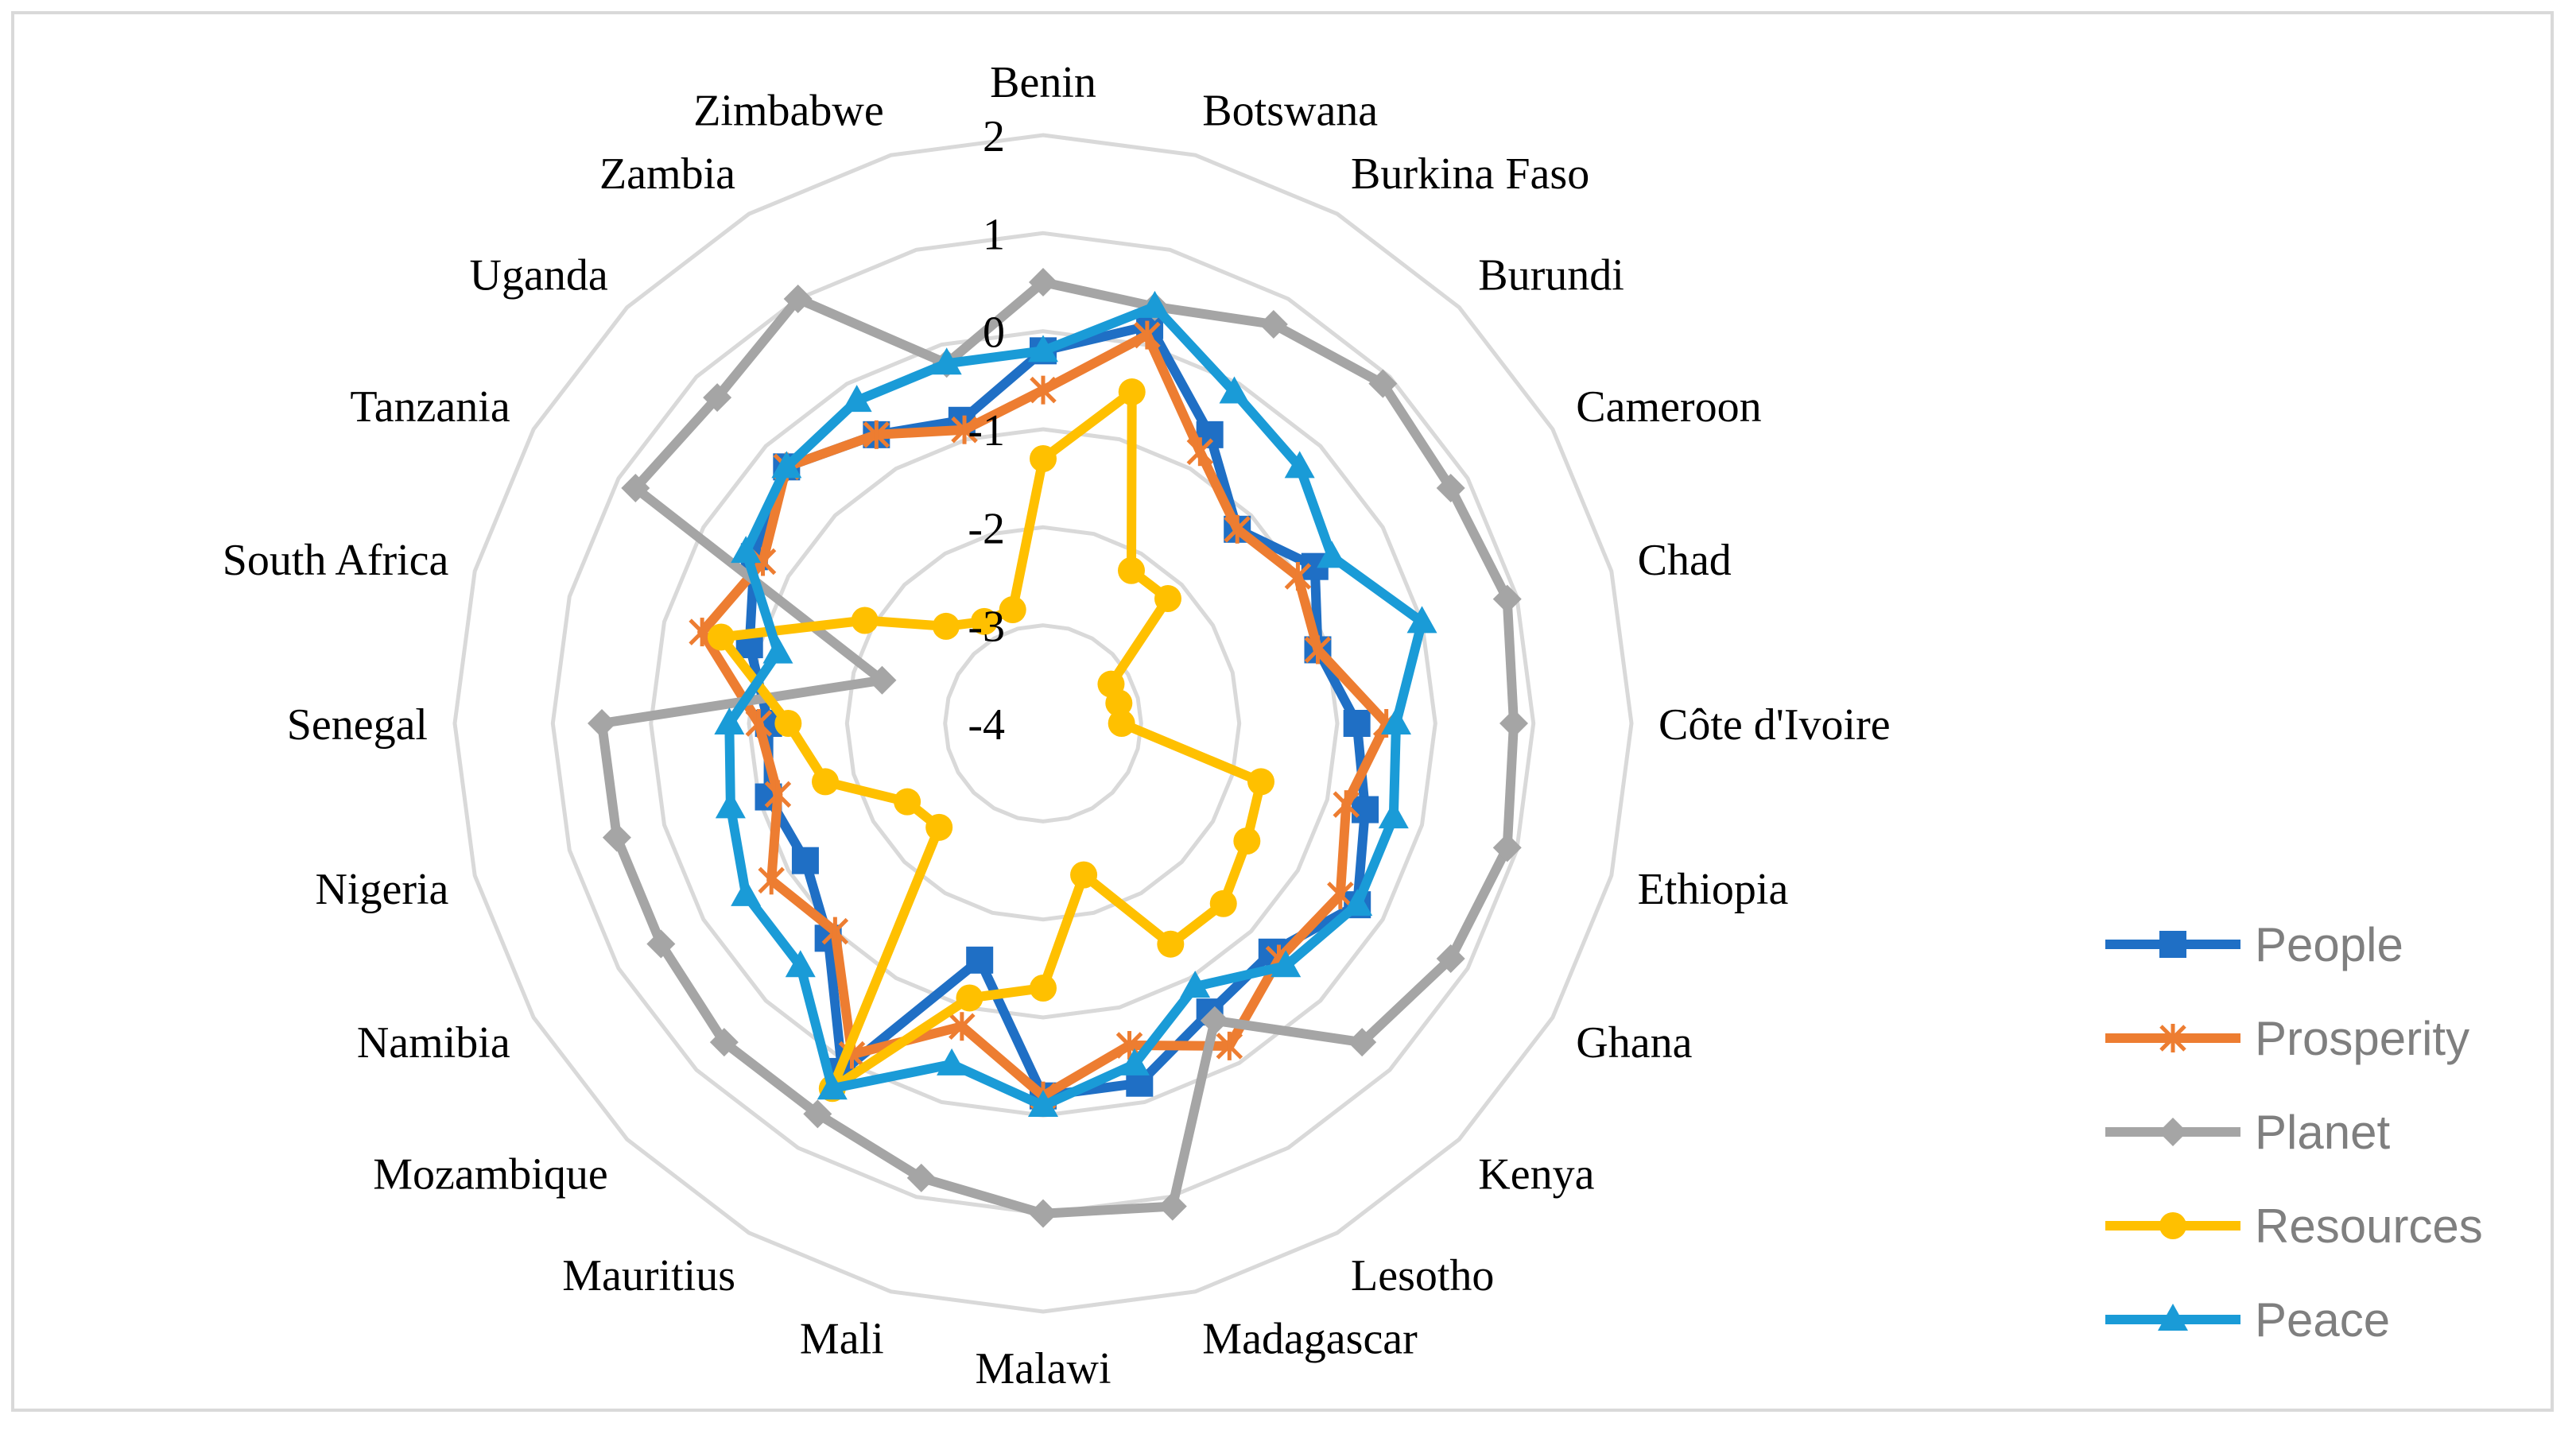 The image size is (2576, 1434). Describe the element at coordinates (667, 174) in the screenshot. I see `category-label: Zambia` at that location.